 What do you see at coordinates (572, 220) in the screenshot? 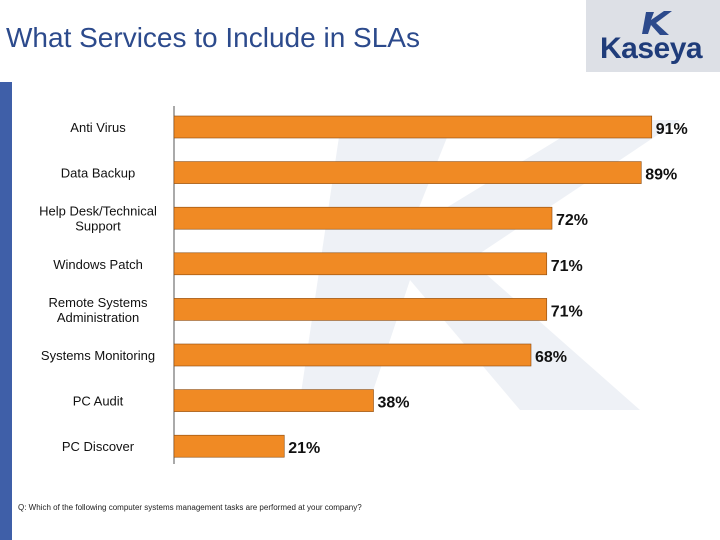
I see `data-label-2: 72%` at bounding box center [572, 220].